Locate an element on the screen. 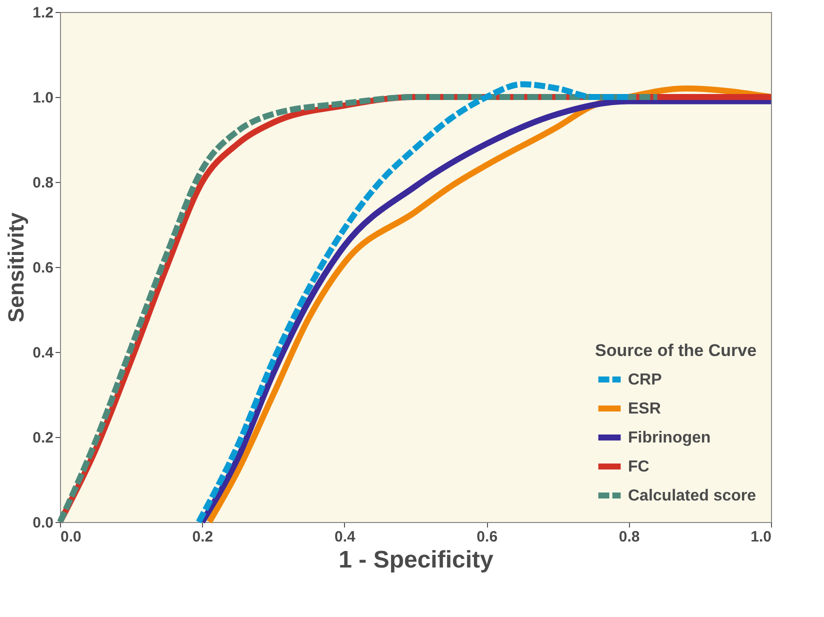 The width and height of the screenshot is (824, 617). x-tick-label: 1.0 is located at coordinates (761, 537).